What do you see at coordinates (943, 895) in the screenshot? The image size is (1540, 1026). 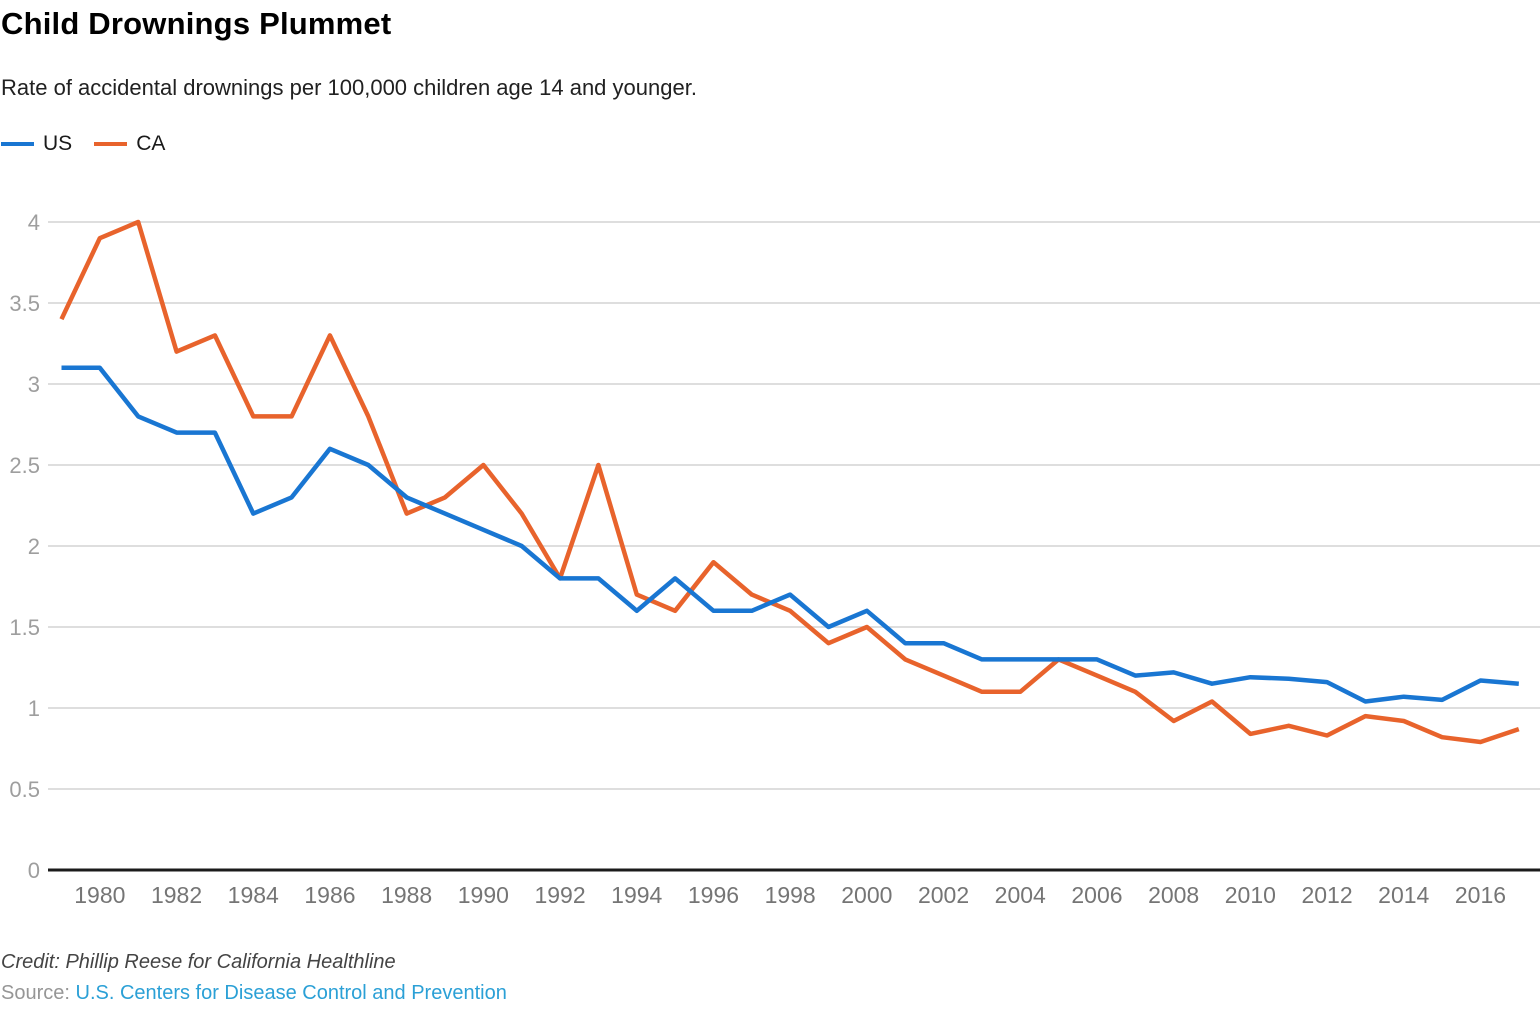 I see `x-tick-label: 2002` at bounding box center [943, 895].